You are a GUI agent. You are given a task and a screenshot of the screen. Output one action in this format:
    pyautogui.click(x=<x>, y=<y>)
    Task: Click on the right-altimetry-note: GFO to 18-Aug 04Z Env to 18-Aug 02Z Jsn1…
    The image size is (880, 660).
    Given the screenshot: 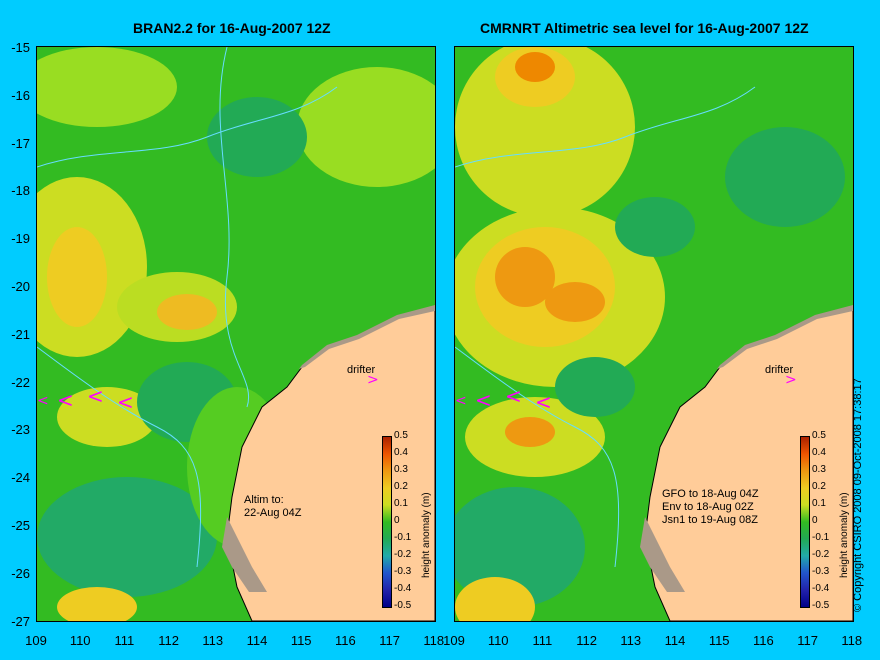 What is the action you would take?
    pyautogui.click(x=710, y=507)
    